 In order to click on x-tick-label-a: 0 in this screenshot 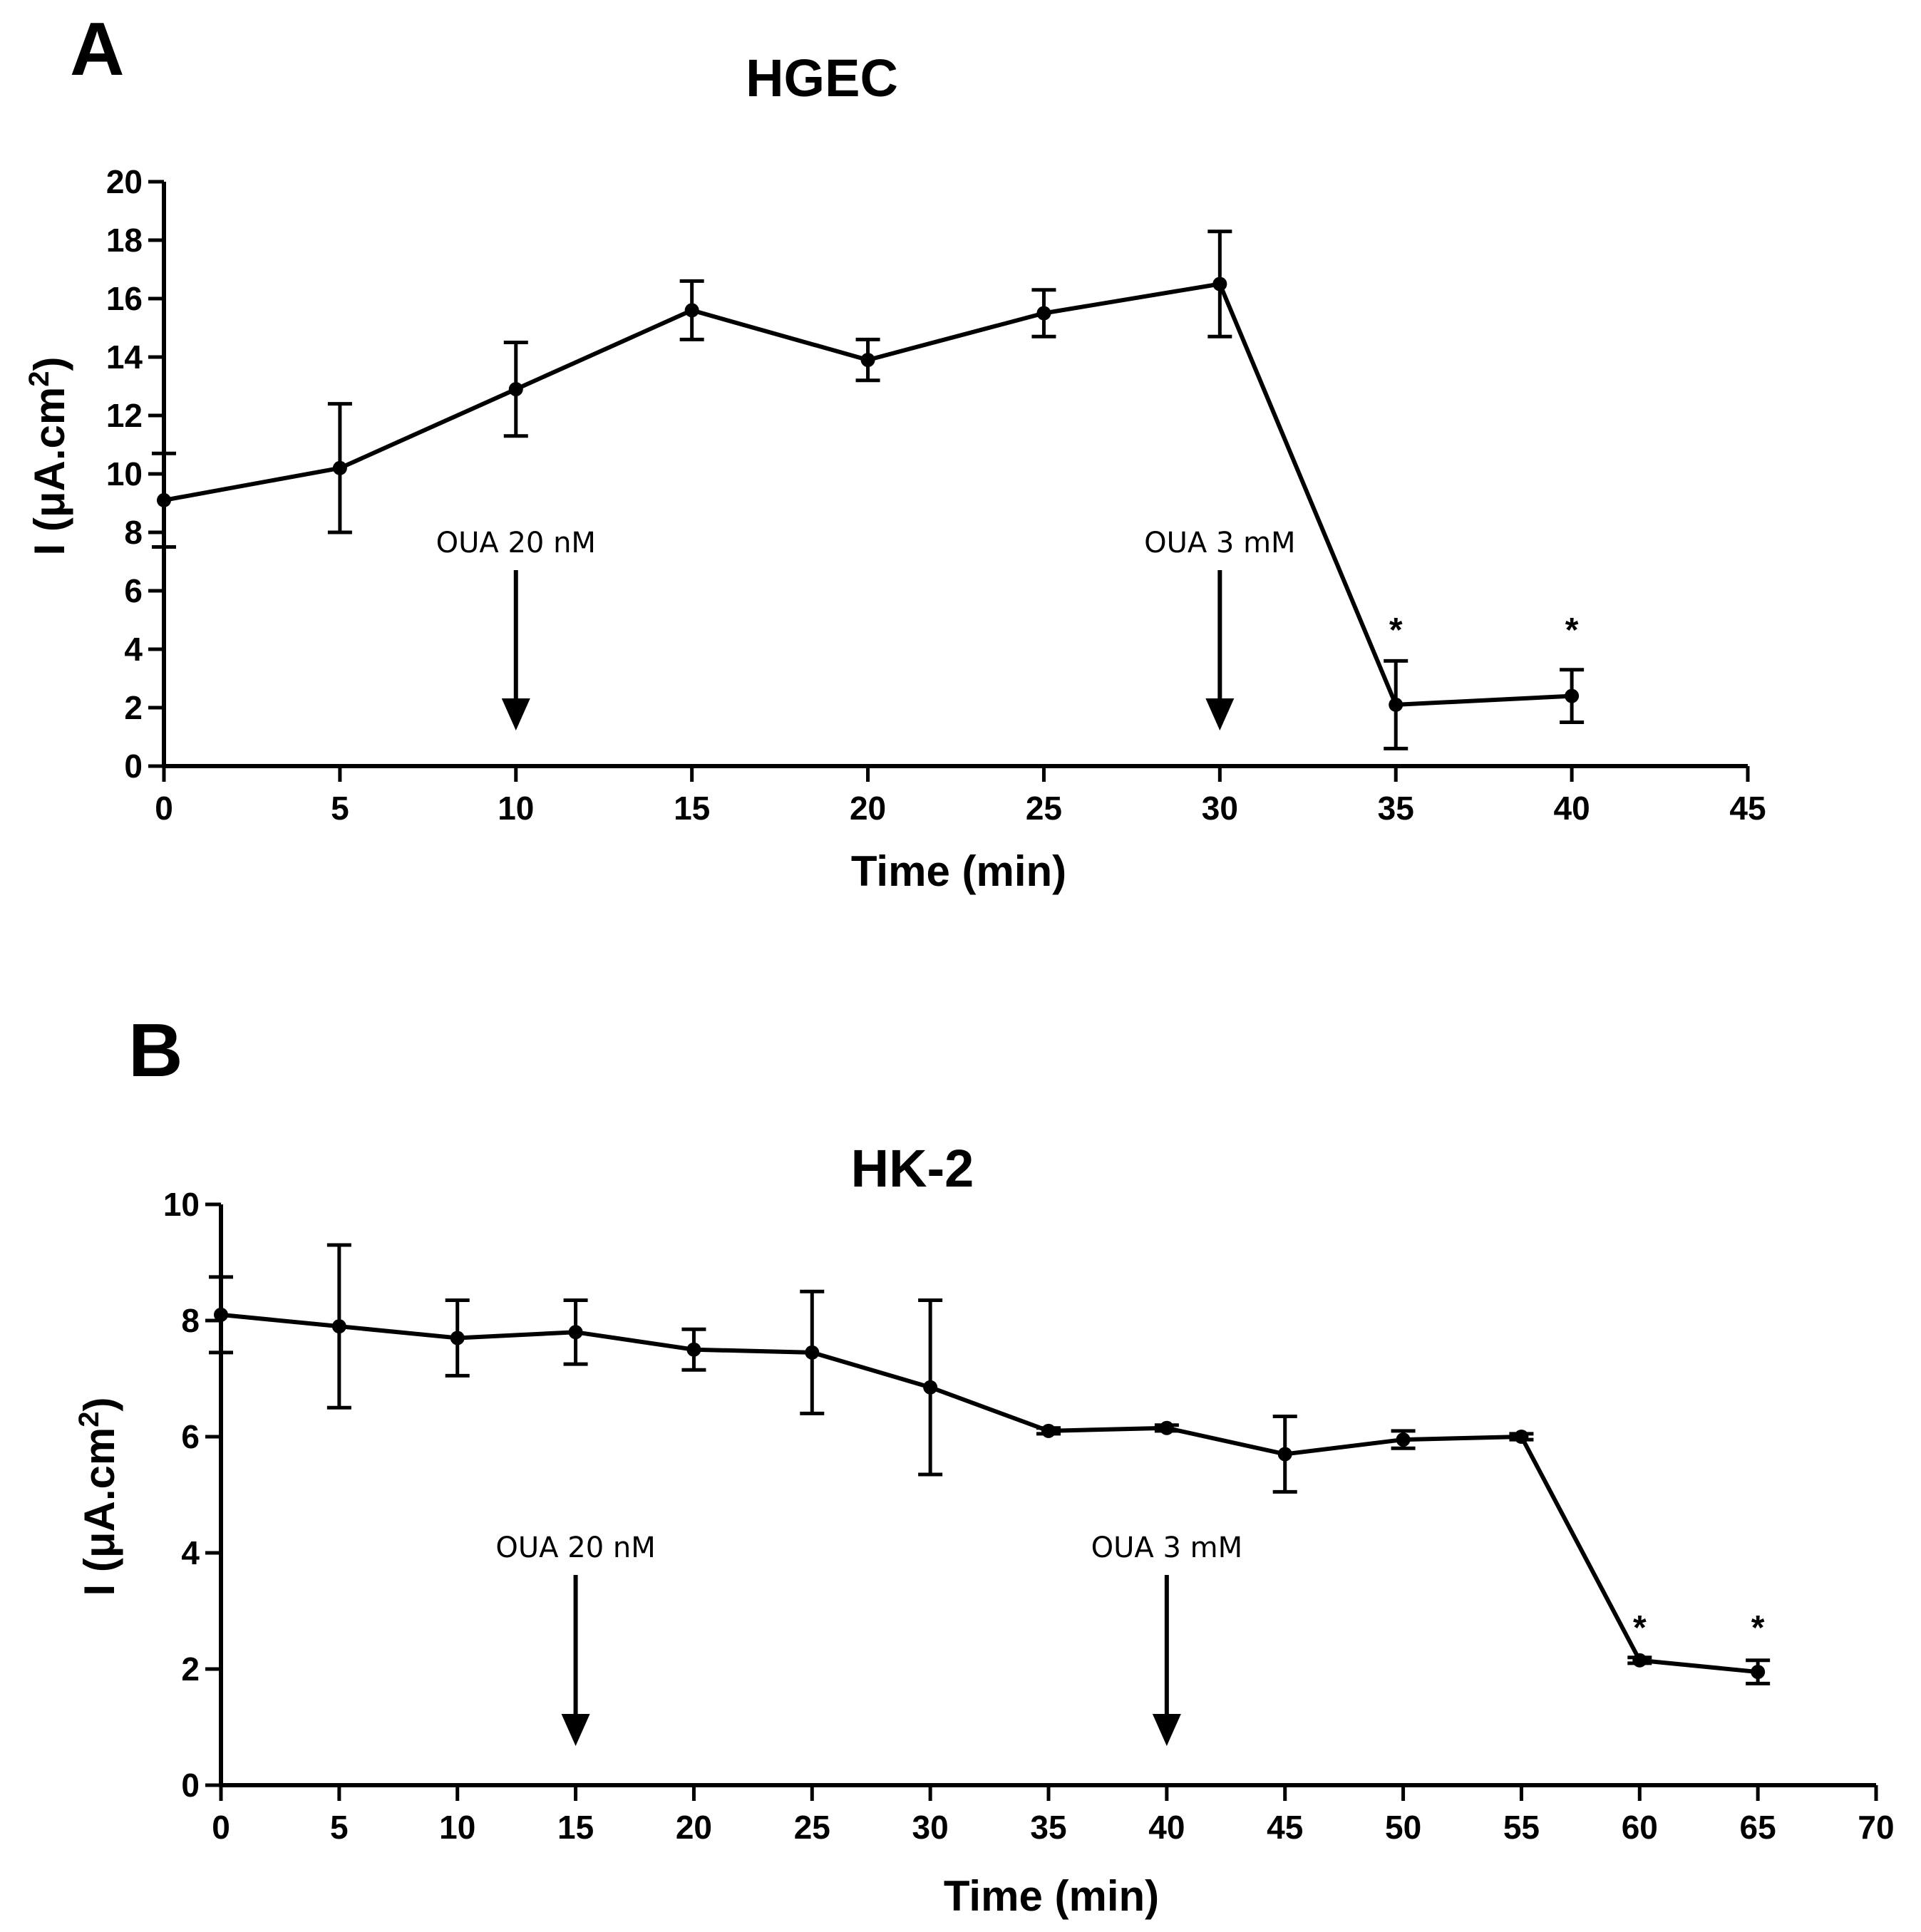, I will do `click(164, 808)`.